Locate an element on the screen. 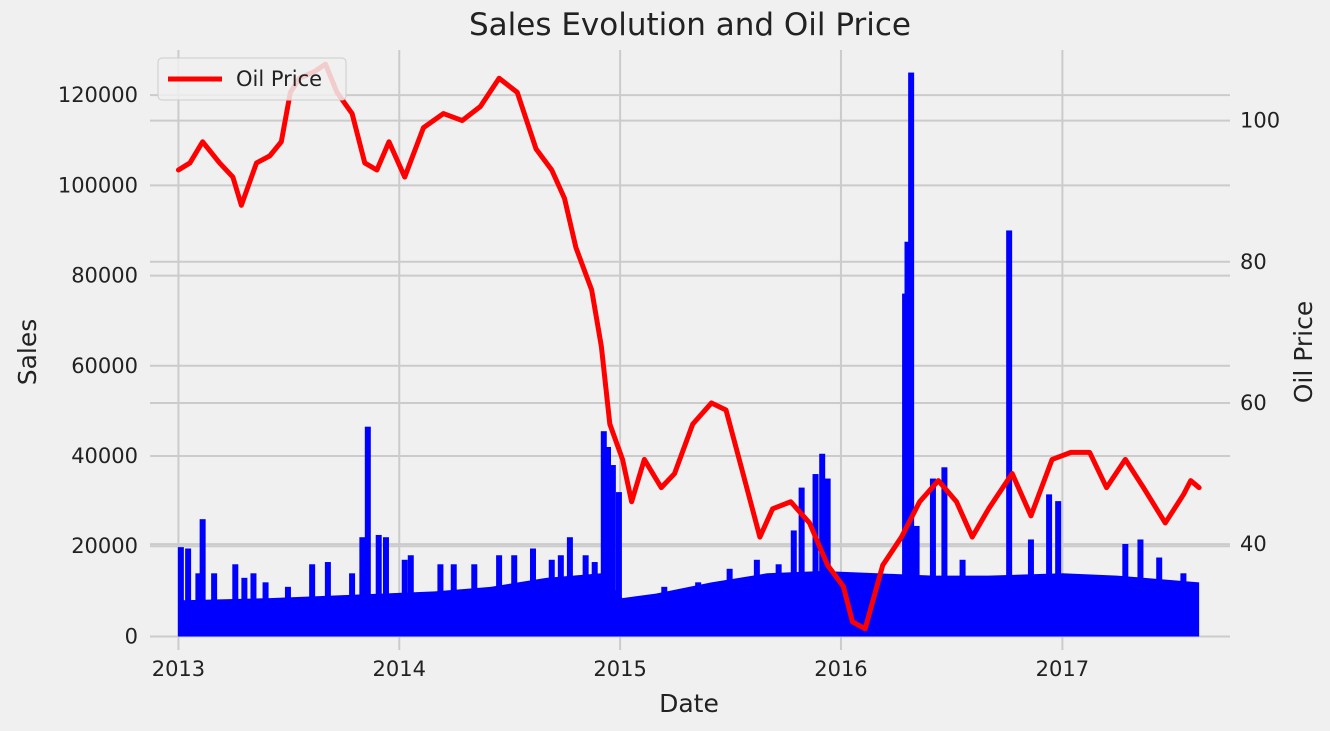 This screenshot has height=731, width=1330. y-tick-label-left: 0 is located at coordinates (131, 636).